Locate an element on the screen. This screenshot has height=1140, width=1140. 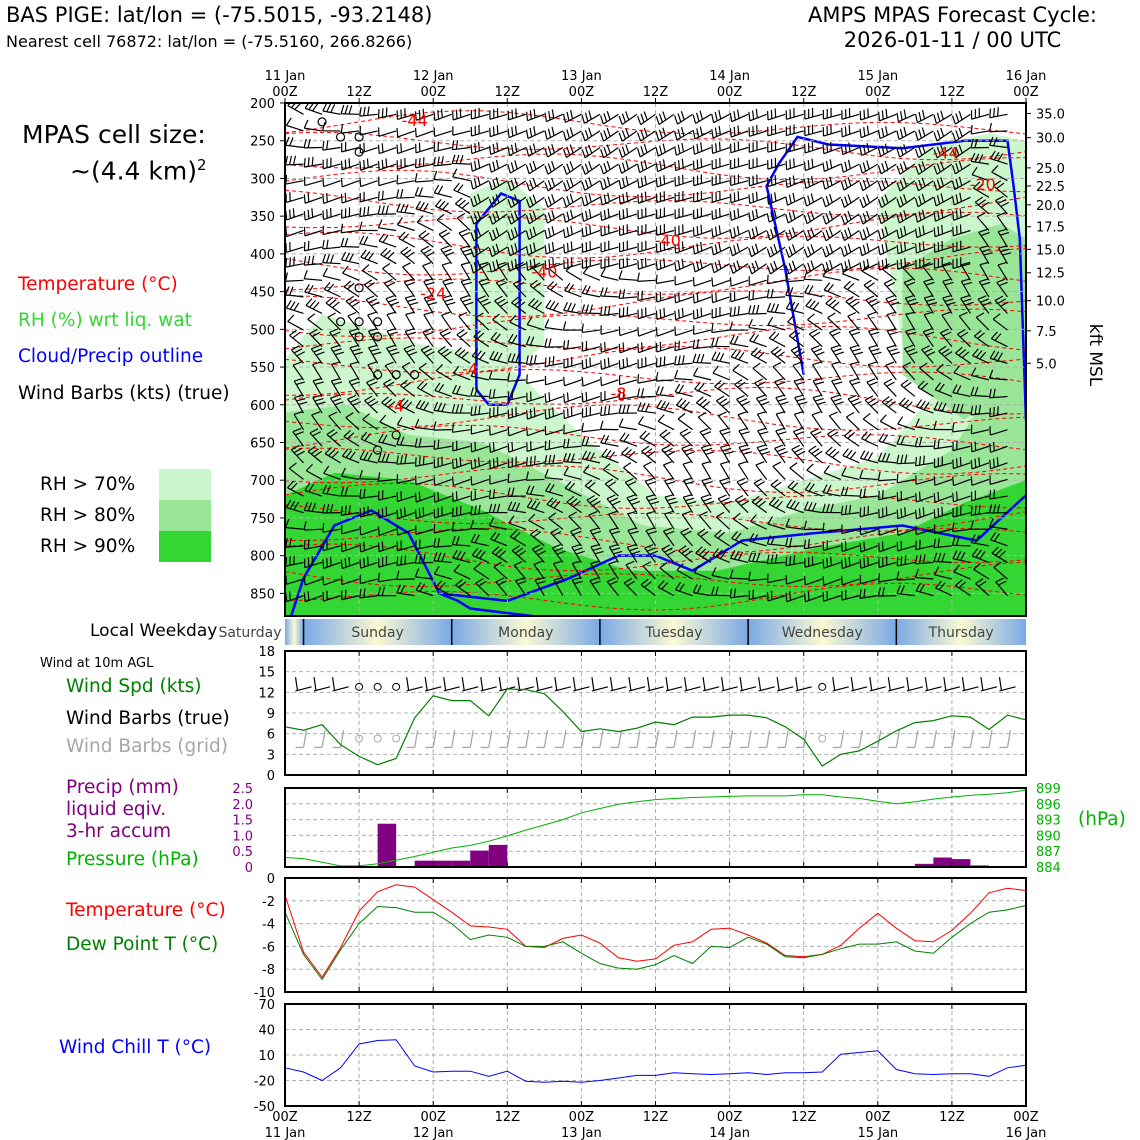
kft-axis-label: kft MSL is located at coordinates (1095, 355).